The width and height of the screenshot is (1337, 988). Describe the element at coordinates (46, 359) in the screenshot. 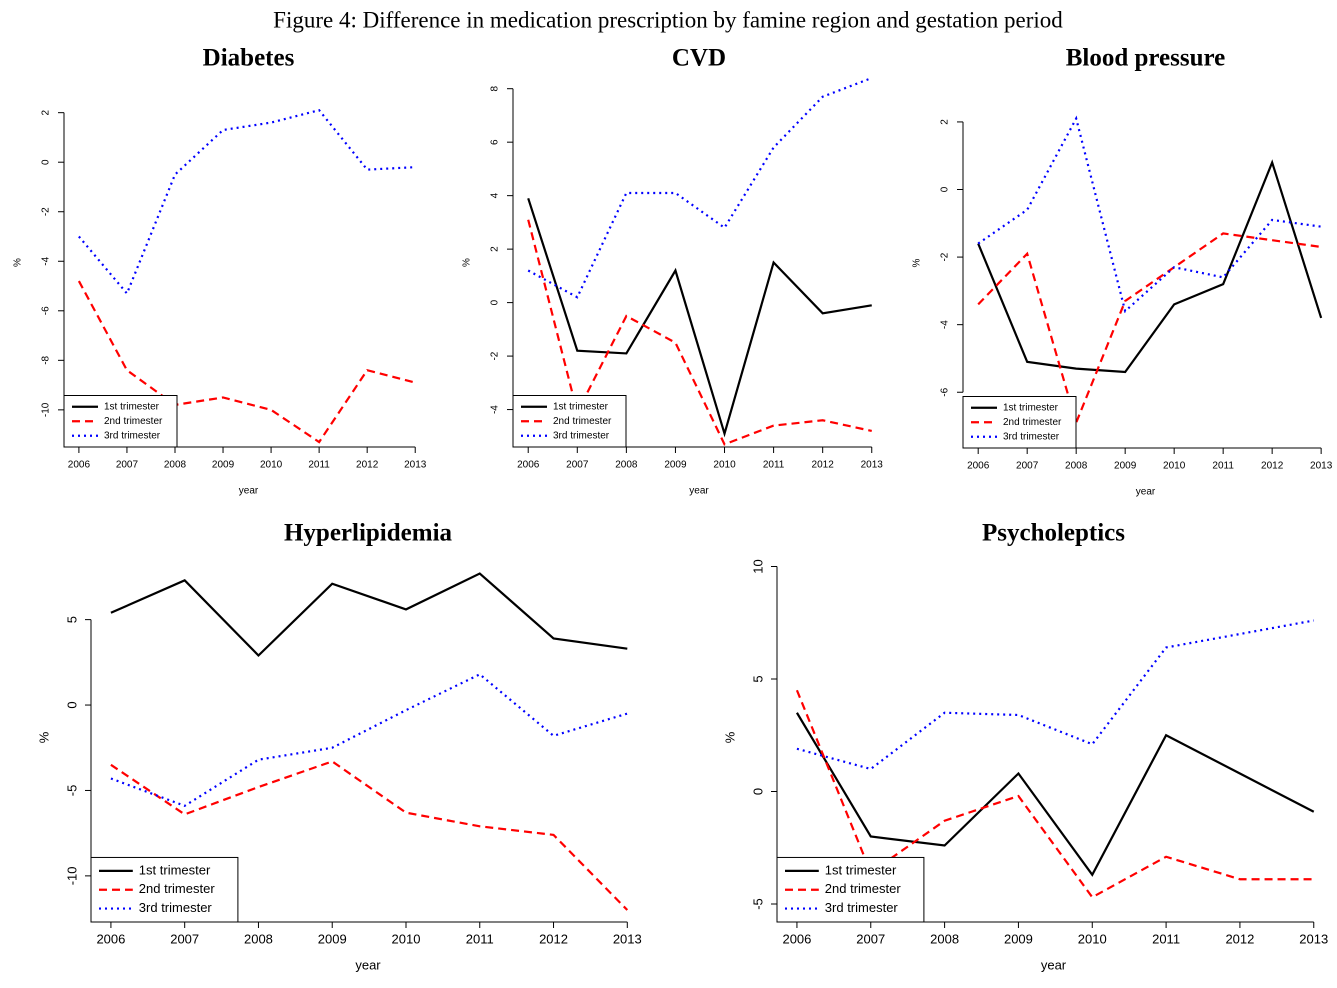

I see `y-tick-label: -8` at that location.